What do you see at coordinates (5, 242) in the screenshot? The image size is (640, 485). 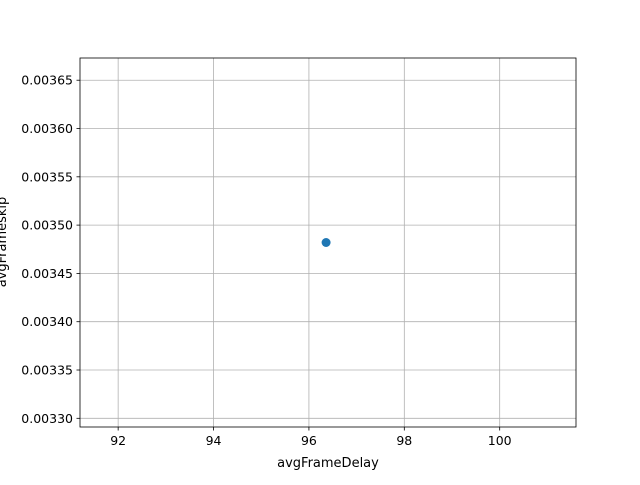 I see `y-axis-label: avgFrameskip` at bounding box center [5, 242].